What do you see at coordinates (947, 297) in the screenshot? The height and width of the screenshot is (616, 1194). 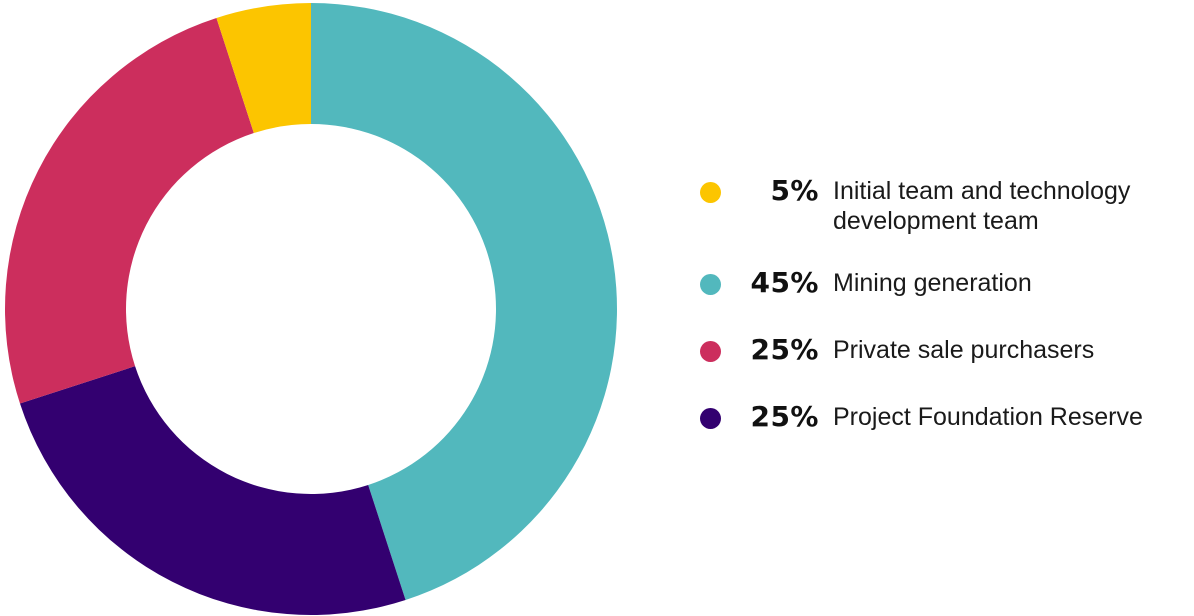 I see `legend-item-mining-generation: 45% Mining generation` at bounding box center [947, 297].